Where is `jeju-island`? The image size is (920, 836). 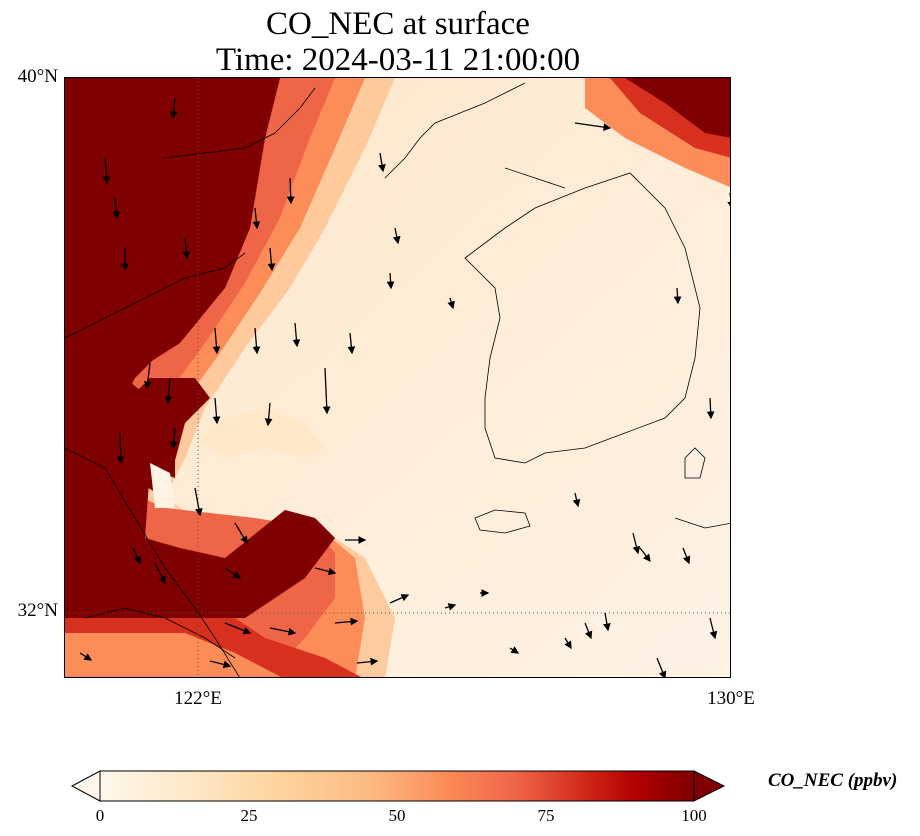 jeju-island is located at coordinates (502, 521).